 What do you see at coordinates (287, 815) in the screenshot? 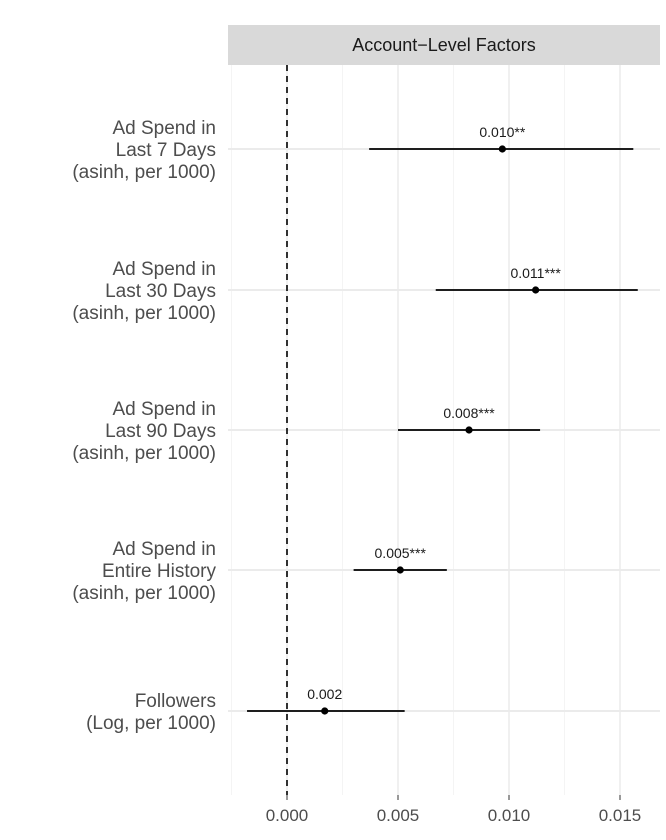
I see `x-tick-label: 0.000` at bounding box center [287, 815].